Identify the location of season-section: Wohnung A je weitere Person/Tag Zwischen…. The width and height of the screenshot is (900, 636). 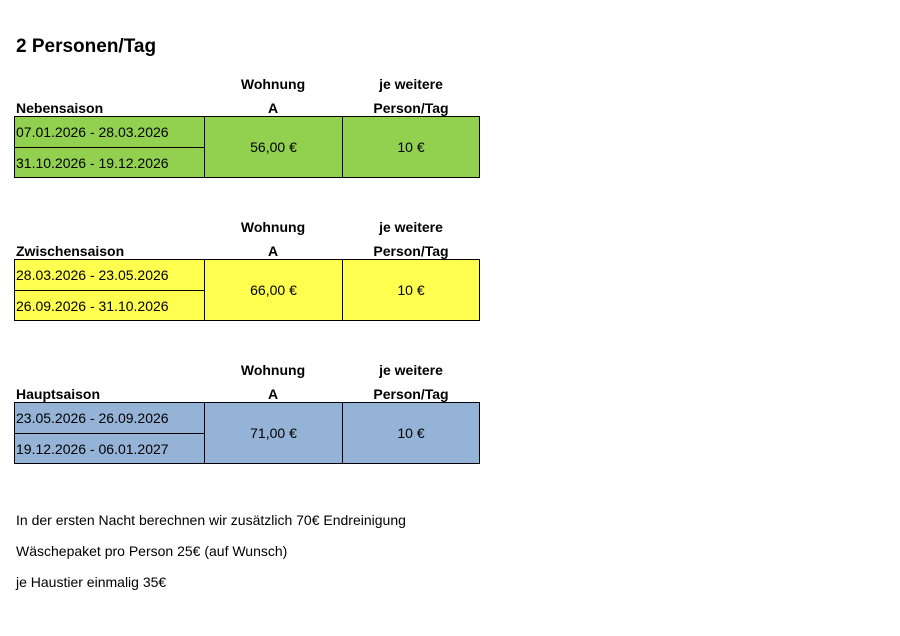
(250, 274).